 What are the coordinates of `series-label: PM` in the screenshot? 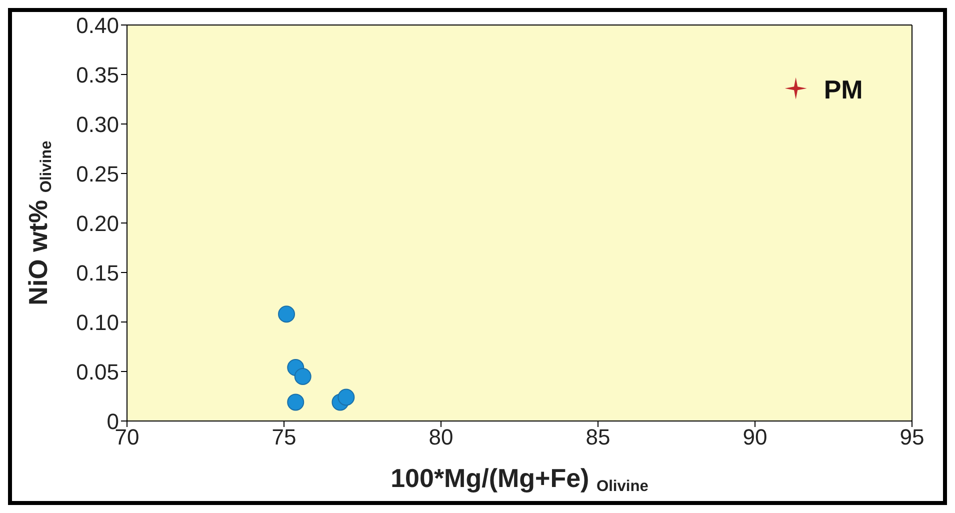 It's located at (843, 89).